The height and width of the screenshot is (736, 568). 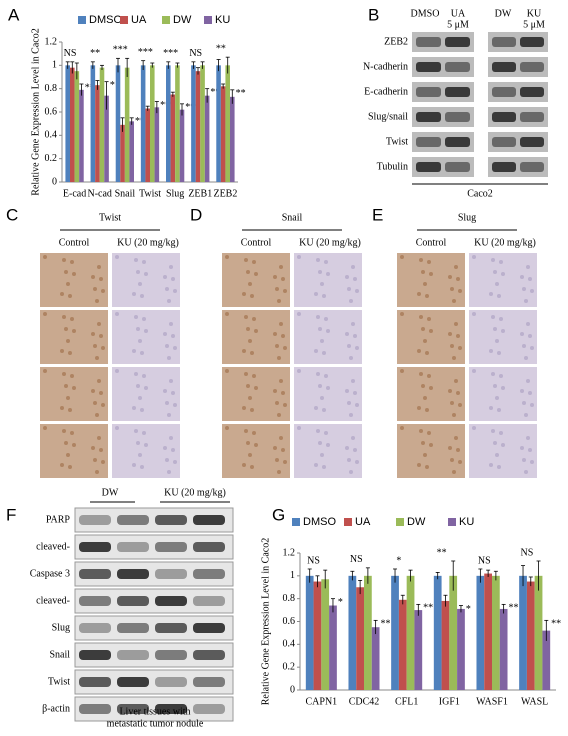 What do you see at coordinates (385, 66) in the screenshot?
I see `blot-row-label: N-cadherin` at bounding box center [385, 66].